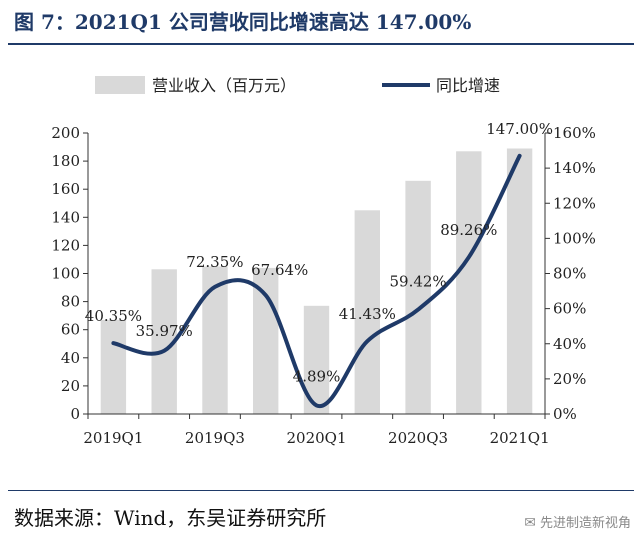  What do you see at coordinates (519, 281) in the screenshot?
I see `bar-2021Q1` at bounding box center [519, 281].